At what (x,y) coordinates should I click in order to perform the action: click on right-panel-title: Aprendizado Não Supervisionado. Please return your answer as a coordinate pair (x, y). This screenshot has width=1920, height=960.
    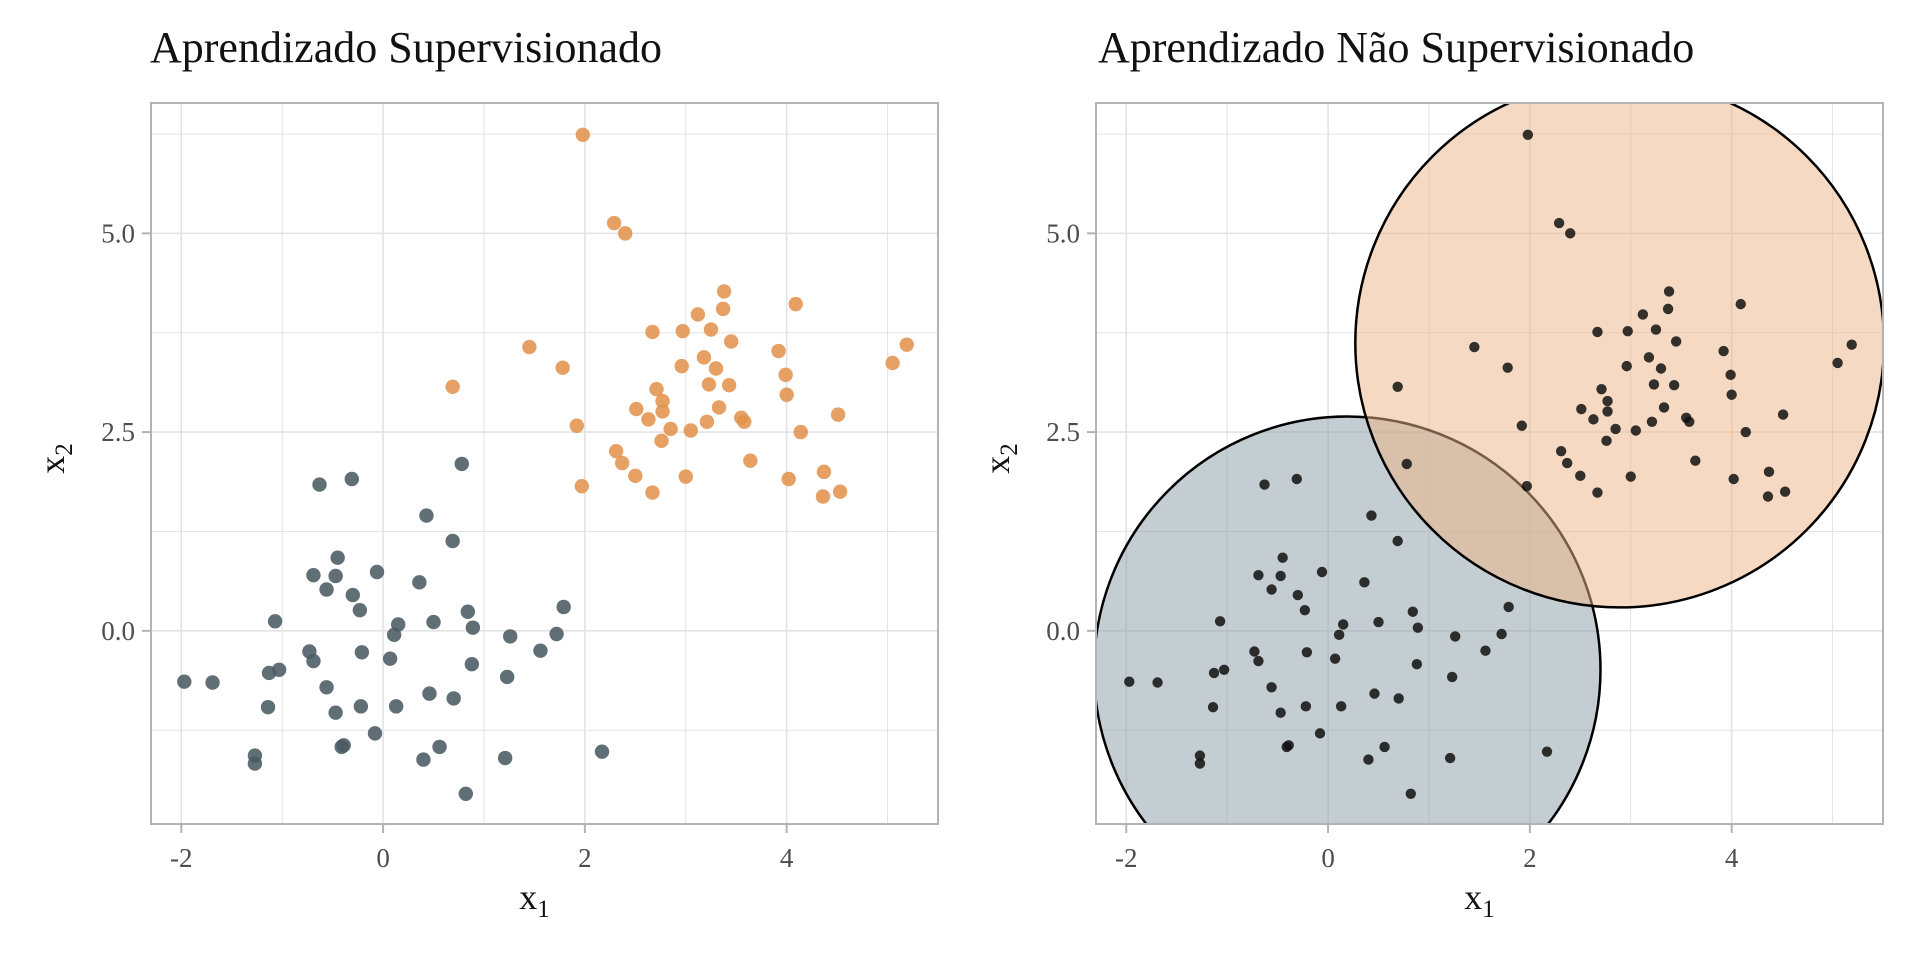
    Looking at the image, I should click on (1396, 47).